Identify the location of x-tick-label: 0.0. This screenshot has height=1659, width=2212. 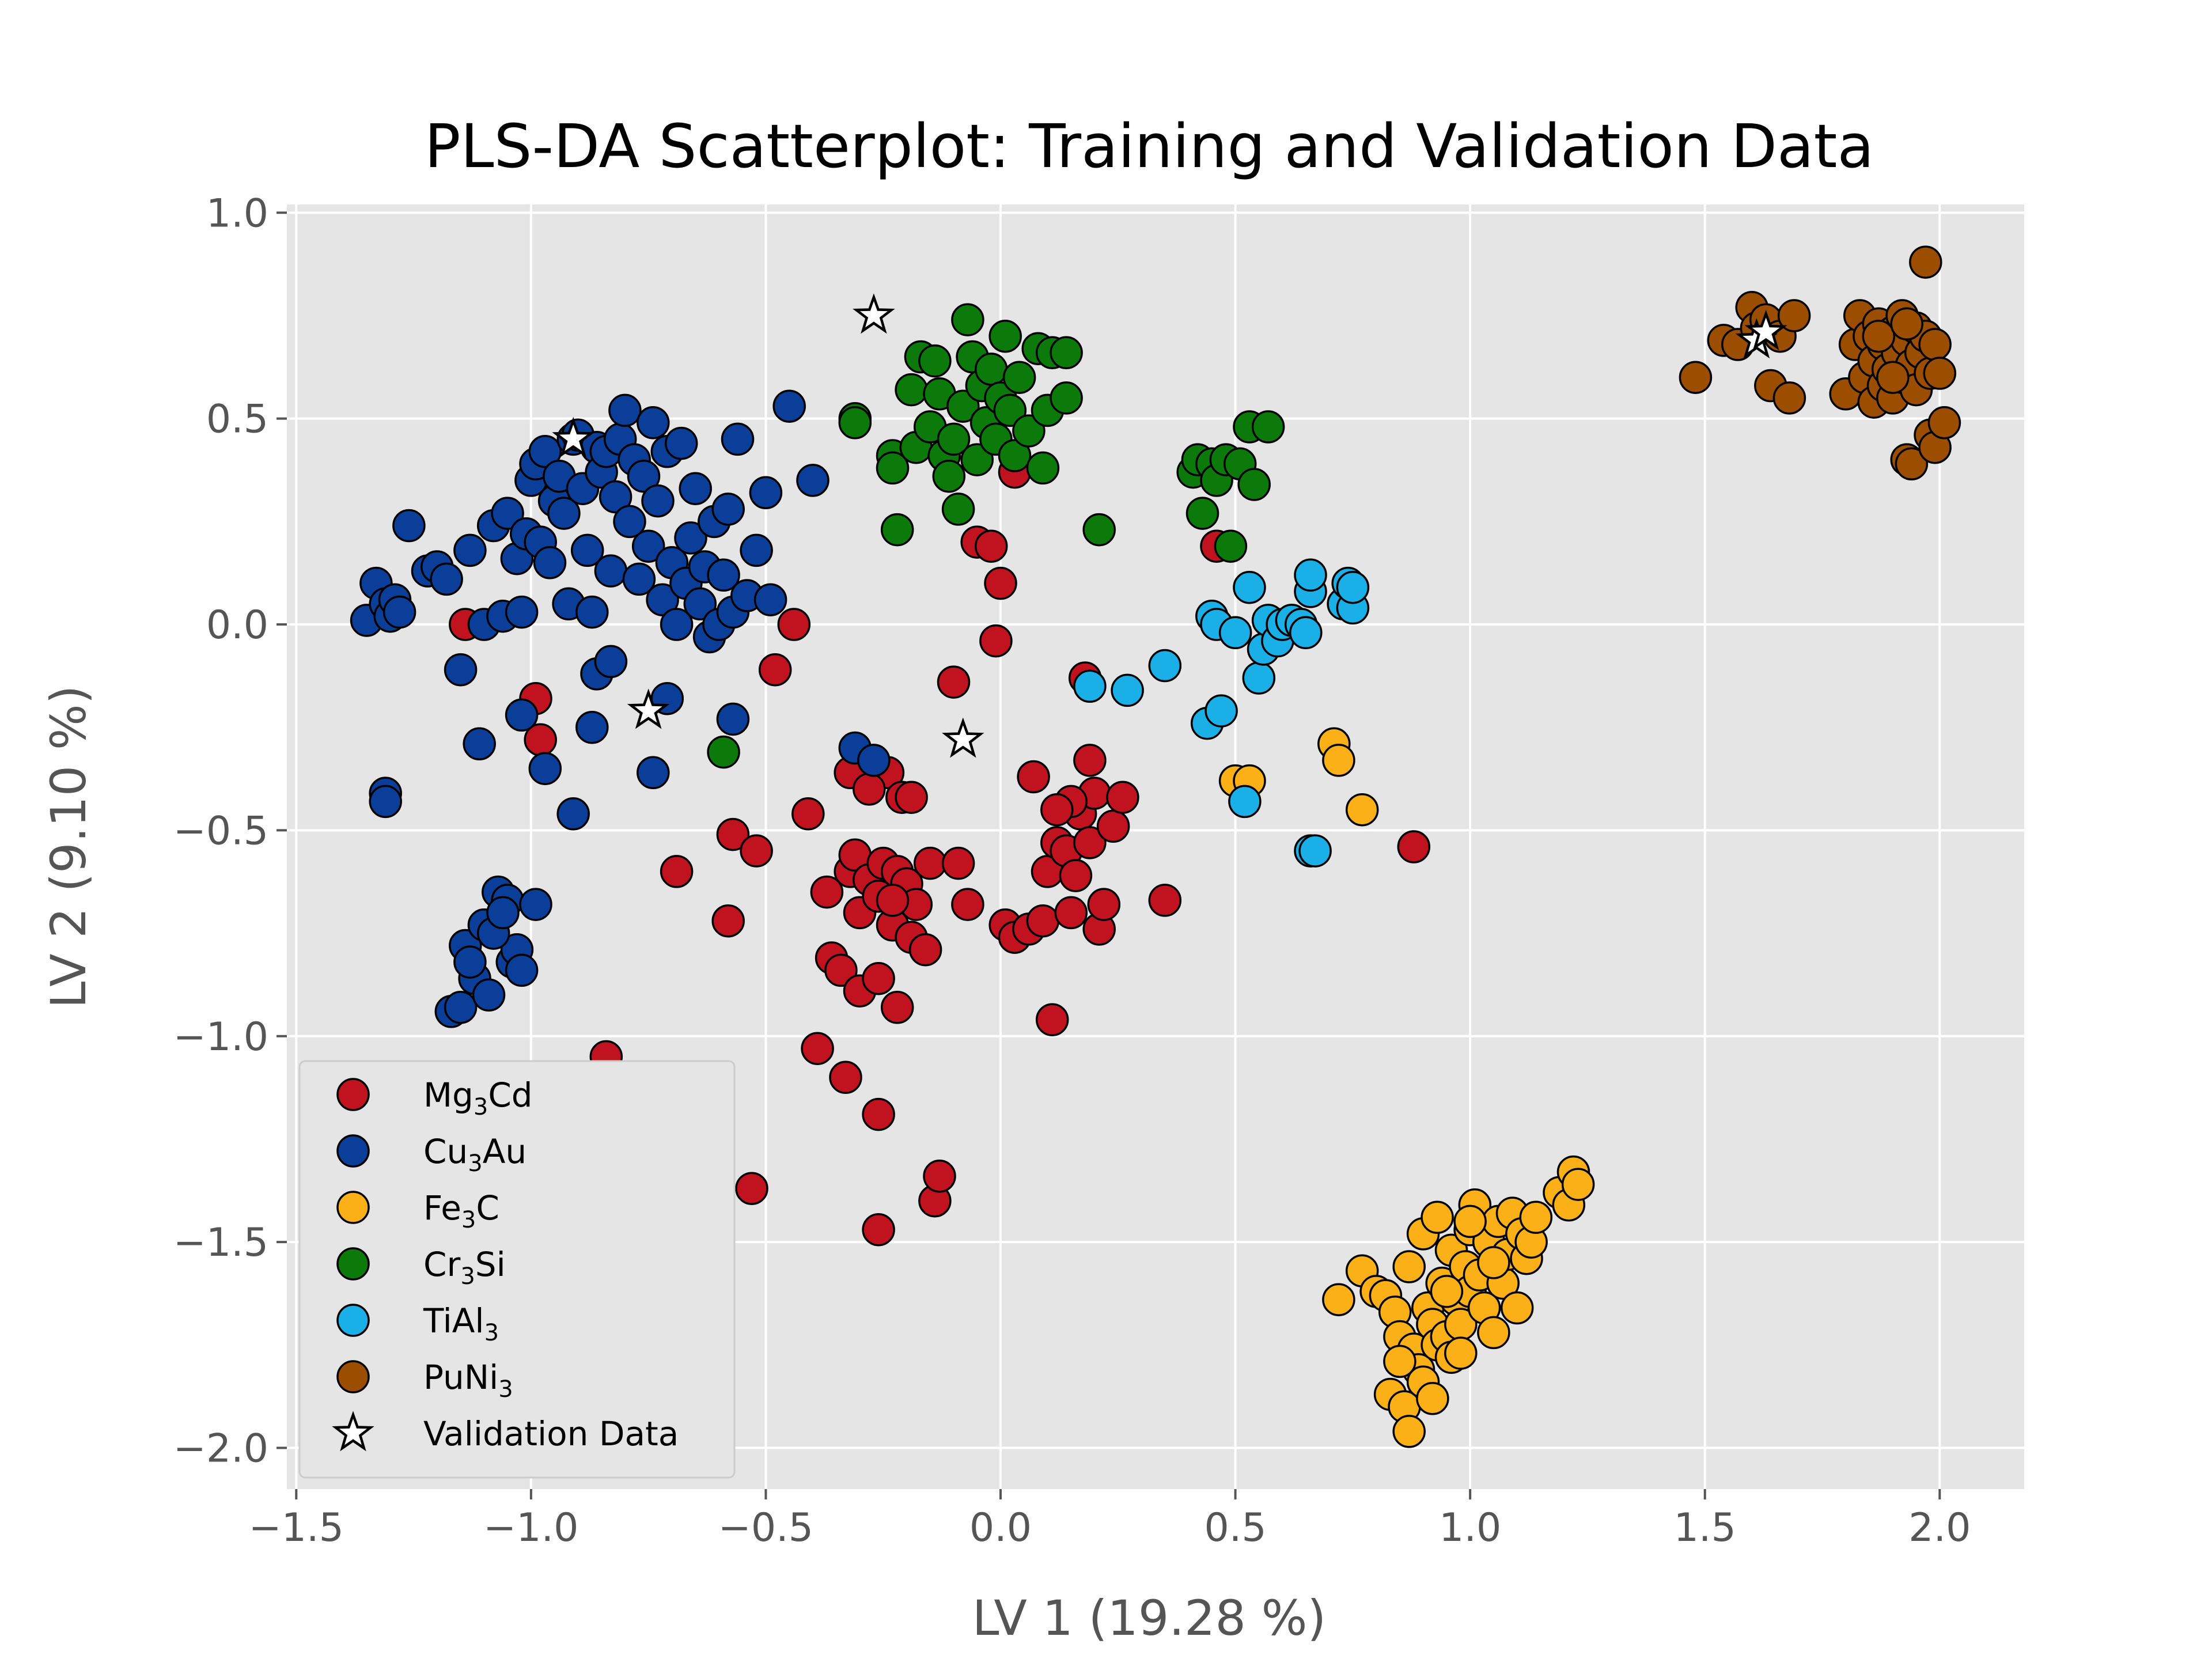
(1000, 1528).